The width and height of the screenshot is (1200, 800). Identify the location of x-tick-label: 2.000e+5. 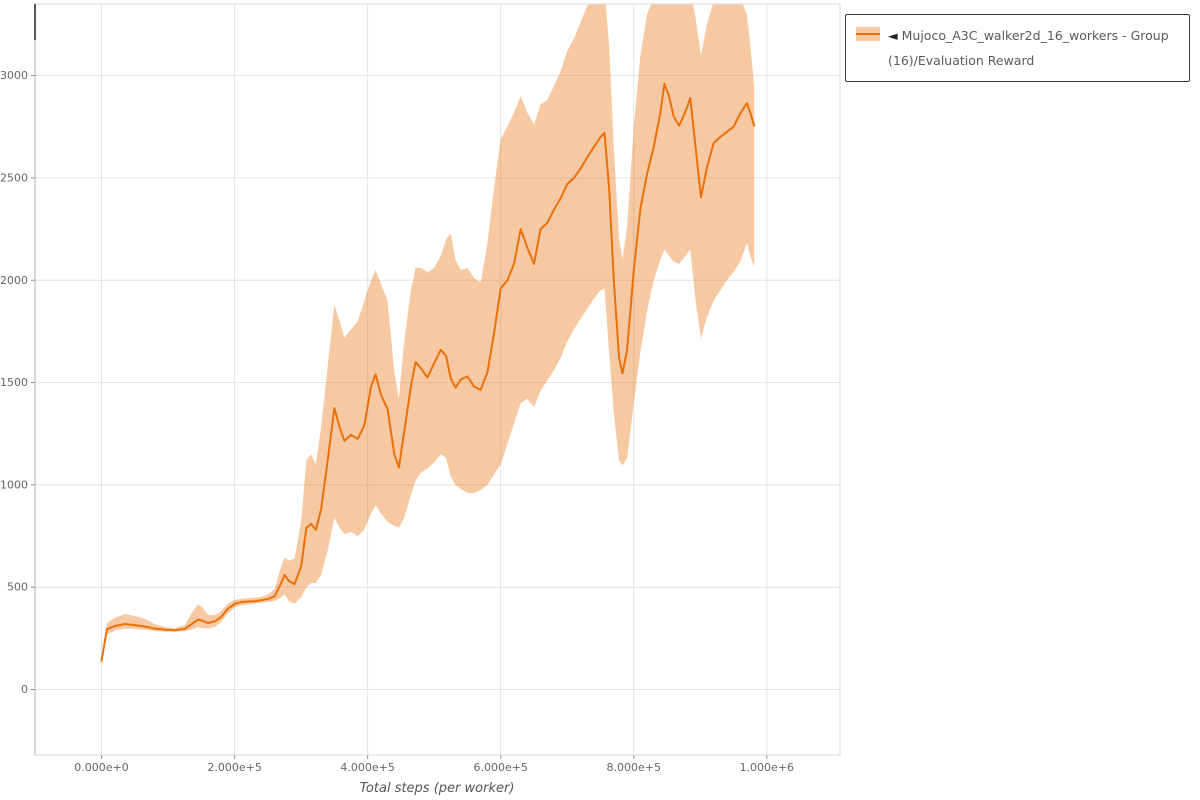
(234, 767).